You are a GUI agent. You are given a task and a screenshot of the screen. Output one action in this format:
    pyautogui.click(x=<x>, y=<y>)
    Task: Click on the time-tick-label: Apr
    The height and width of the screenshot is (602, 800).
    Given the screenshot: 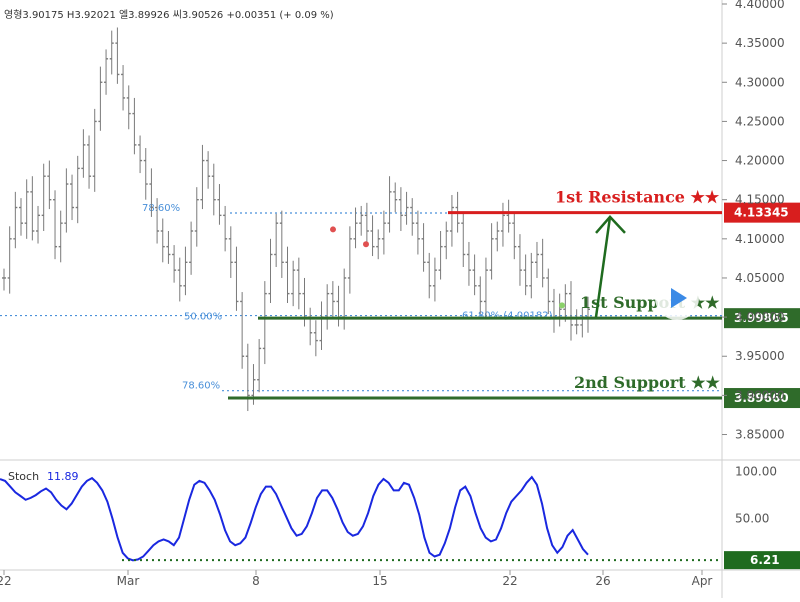 What is the action you would take?
    pyautogui.click(x=702, y=581)
    